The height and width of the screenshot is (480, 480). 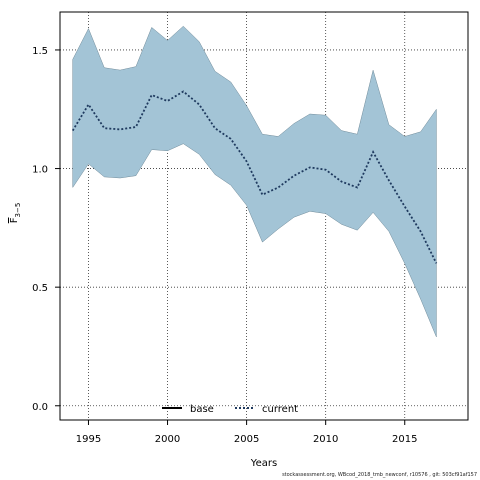 What do you see at coordinates (246, 439) in the screenshot?
I see `x-tick-label: 2005` at bounding box center [246, 439].